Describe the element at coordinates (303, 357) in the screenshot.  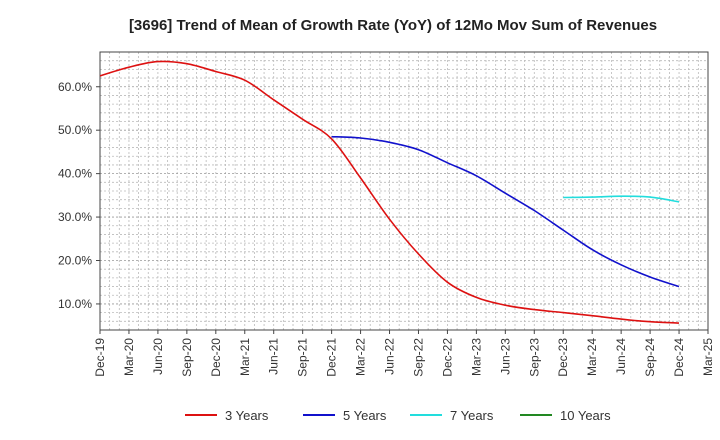
I see `x-tick-label: Sep-21` at that location.